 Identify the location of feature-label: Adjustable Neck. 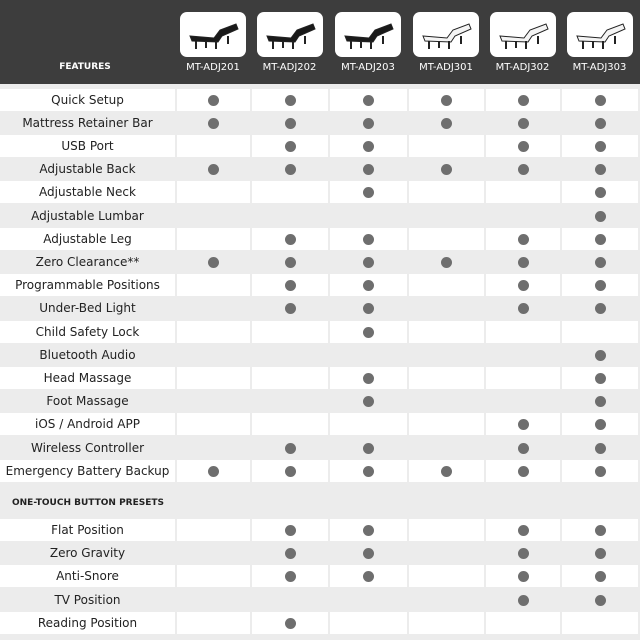
(87, 192).